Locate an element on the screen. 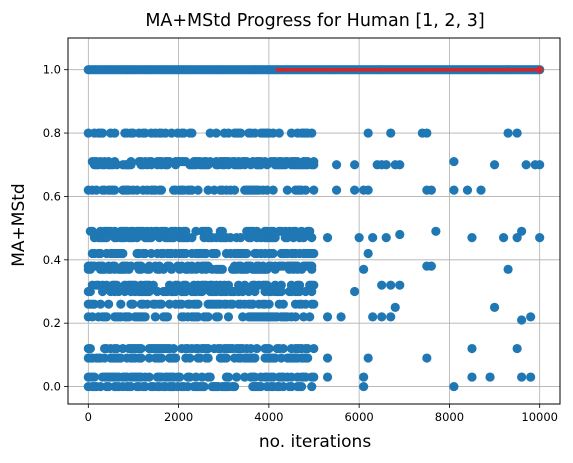 The width and height of the screenshot is (573, 463). y-tick-label: 0.8 is located at coordinates (52, 133).